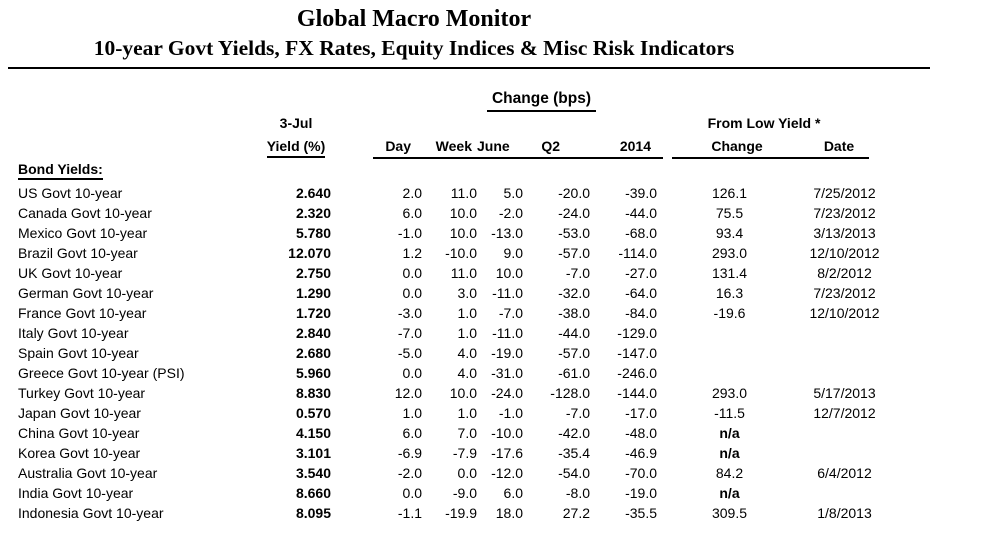 This screenshot has width=981, height=541. I want to click on table-cell: -12.0, so click(507, 473).